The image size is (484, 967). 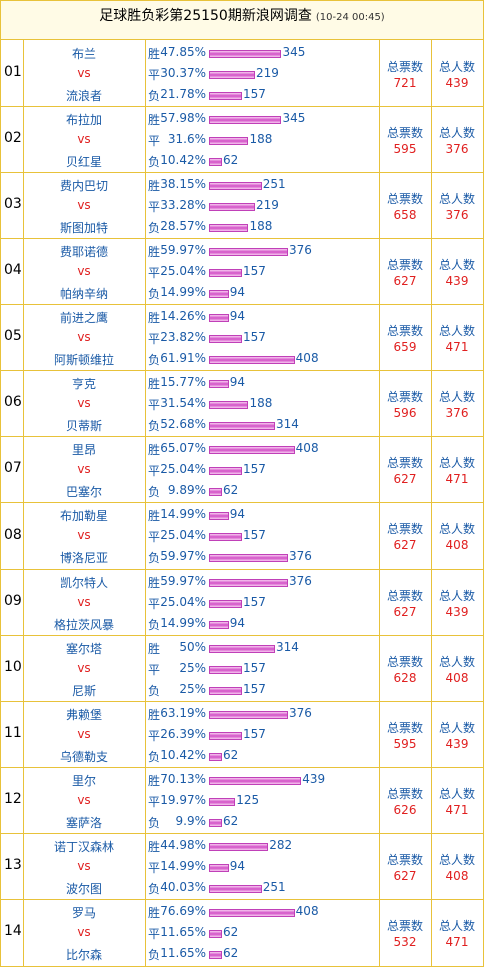 I want to click on home-team: 前进之鹰, so click(x=83, y=318).